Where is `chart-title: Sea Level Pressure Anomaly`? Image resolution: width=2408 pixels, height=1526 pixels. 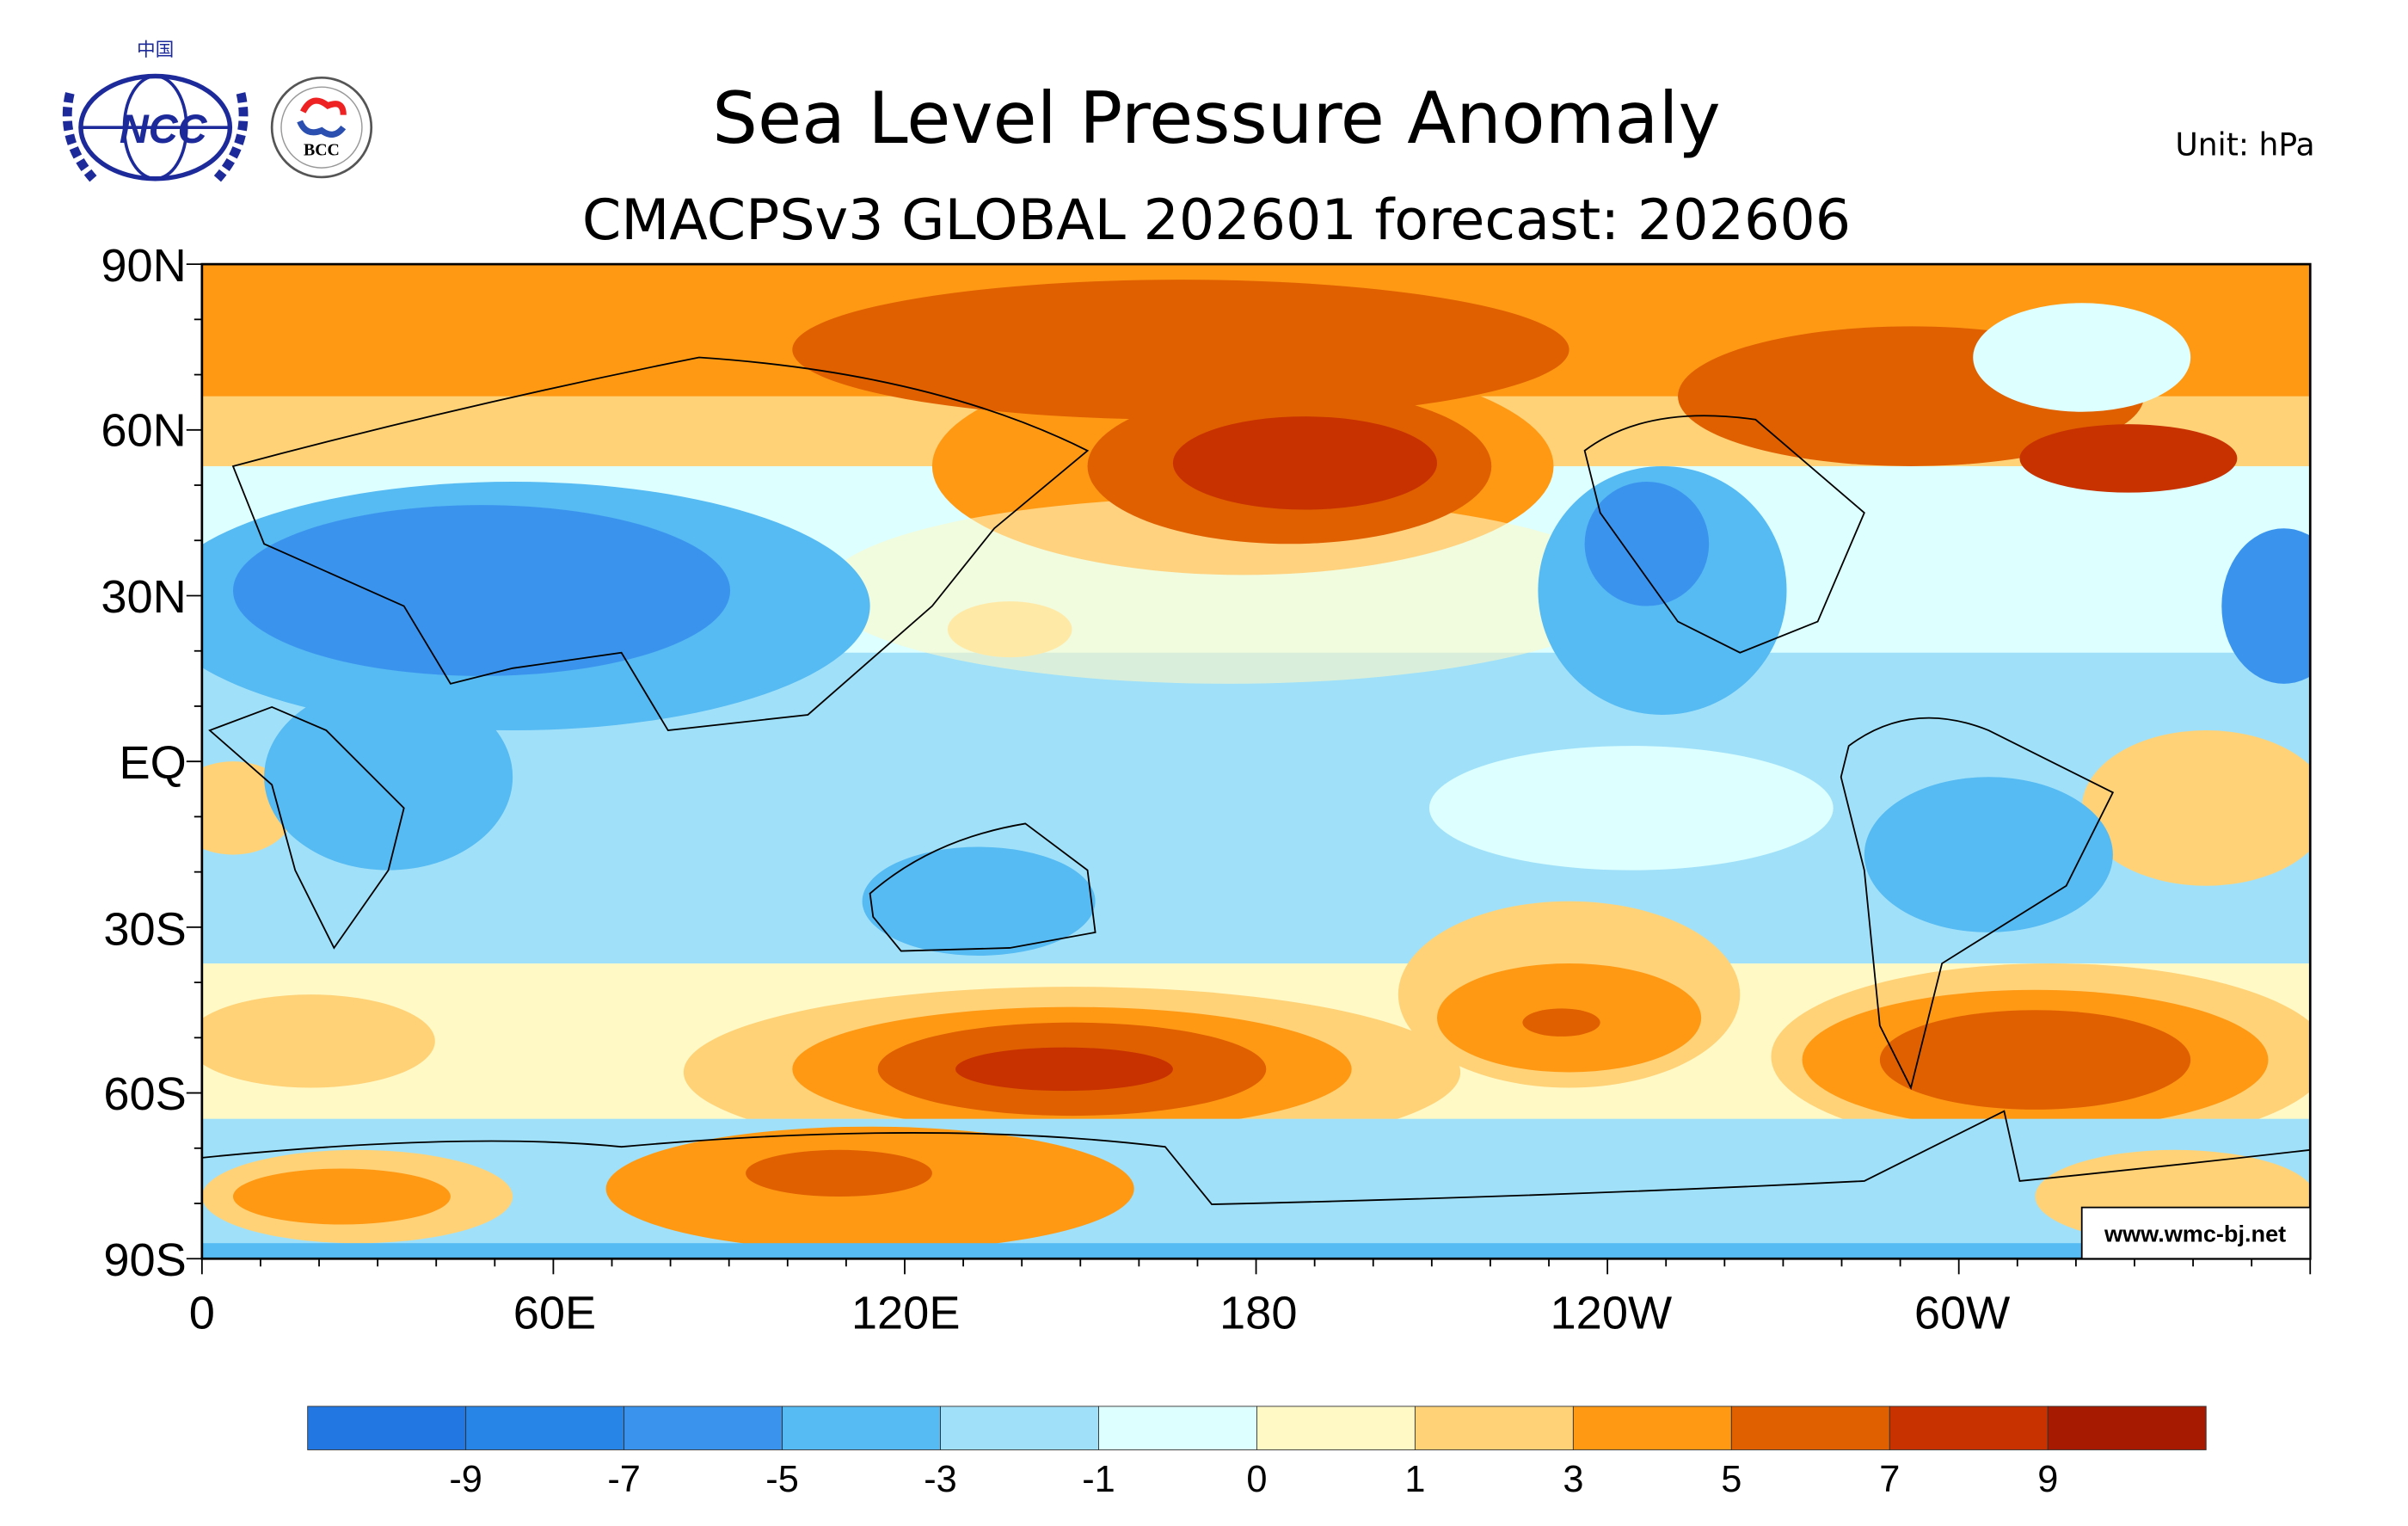 chart-title: Sea Level Pressure Anomaly is located at coordinates (1216, 118).